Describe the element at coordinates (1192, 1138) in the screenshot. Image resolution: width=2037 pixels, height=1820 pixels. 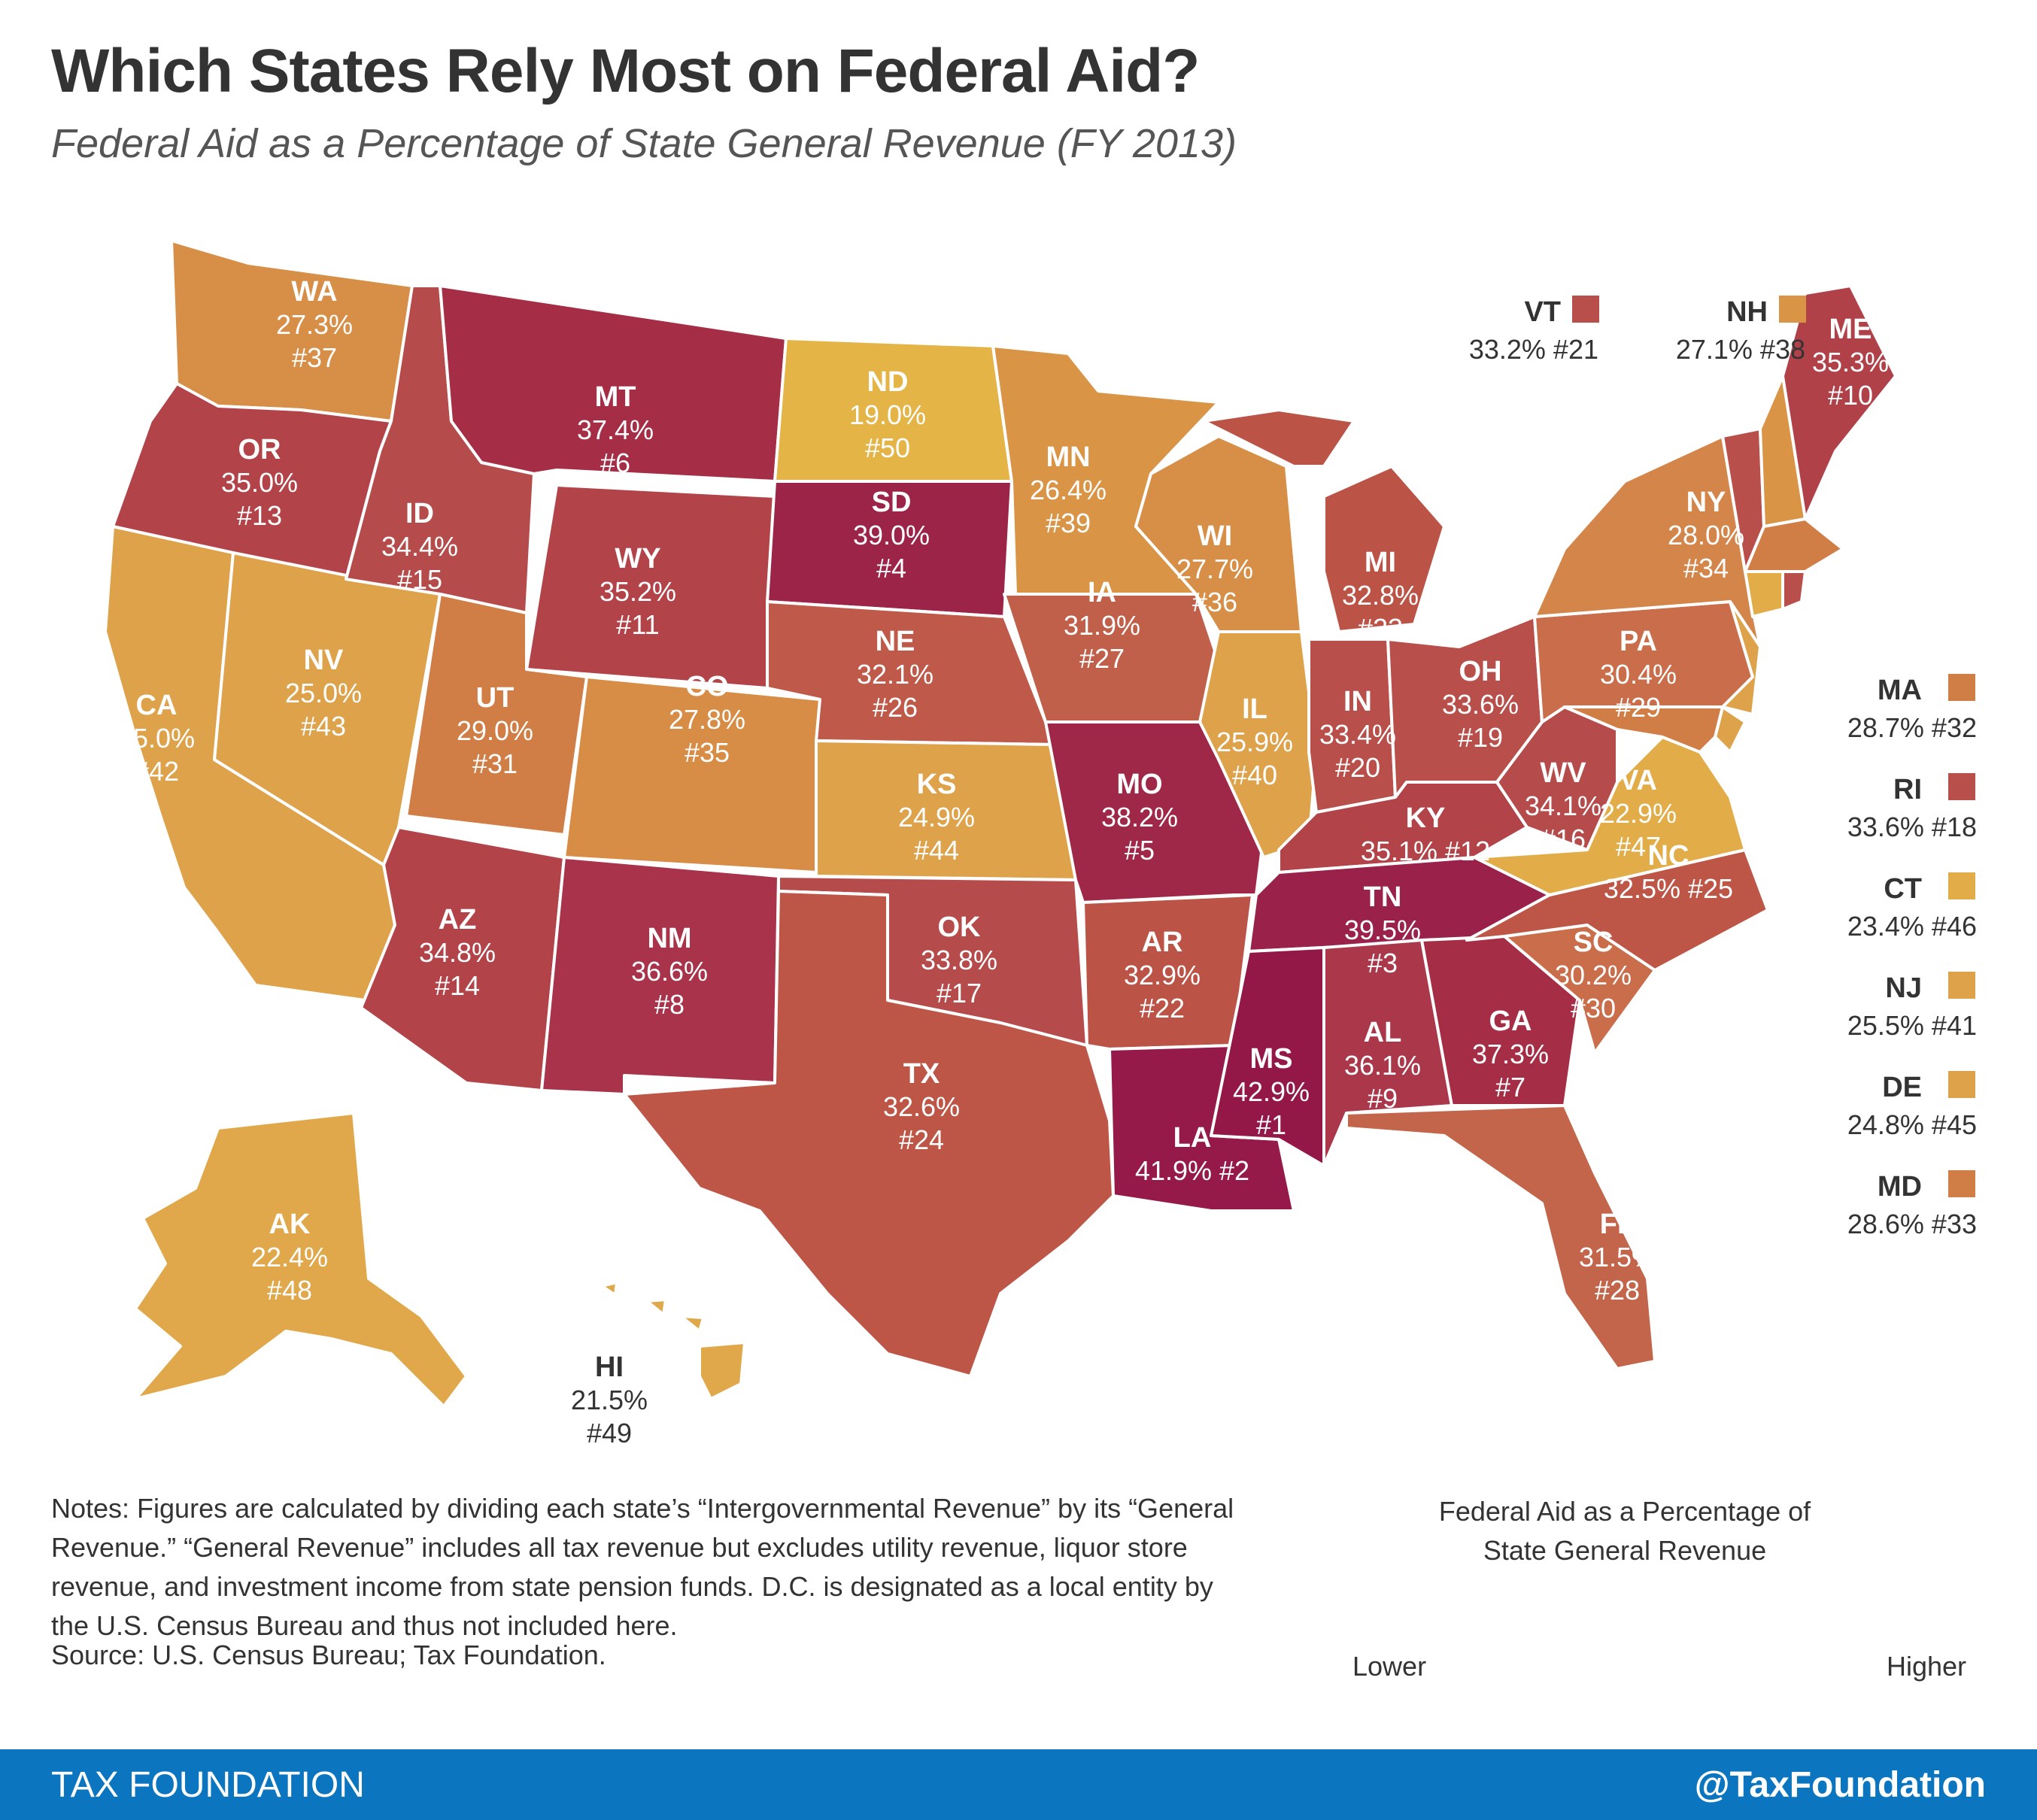
I see `state-abbr: LA` at that location.